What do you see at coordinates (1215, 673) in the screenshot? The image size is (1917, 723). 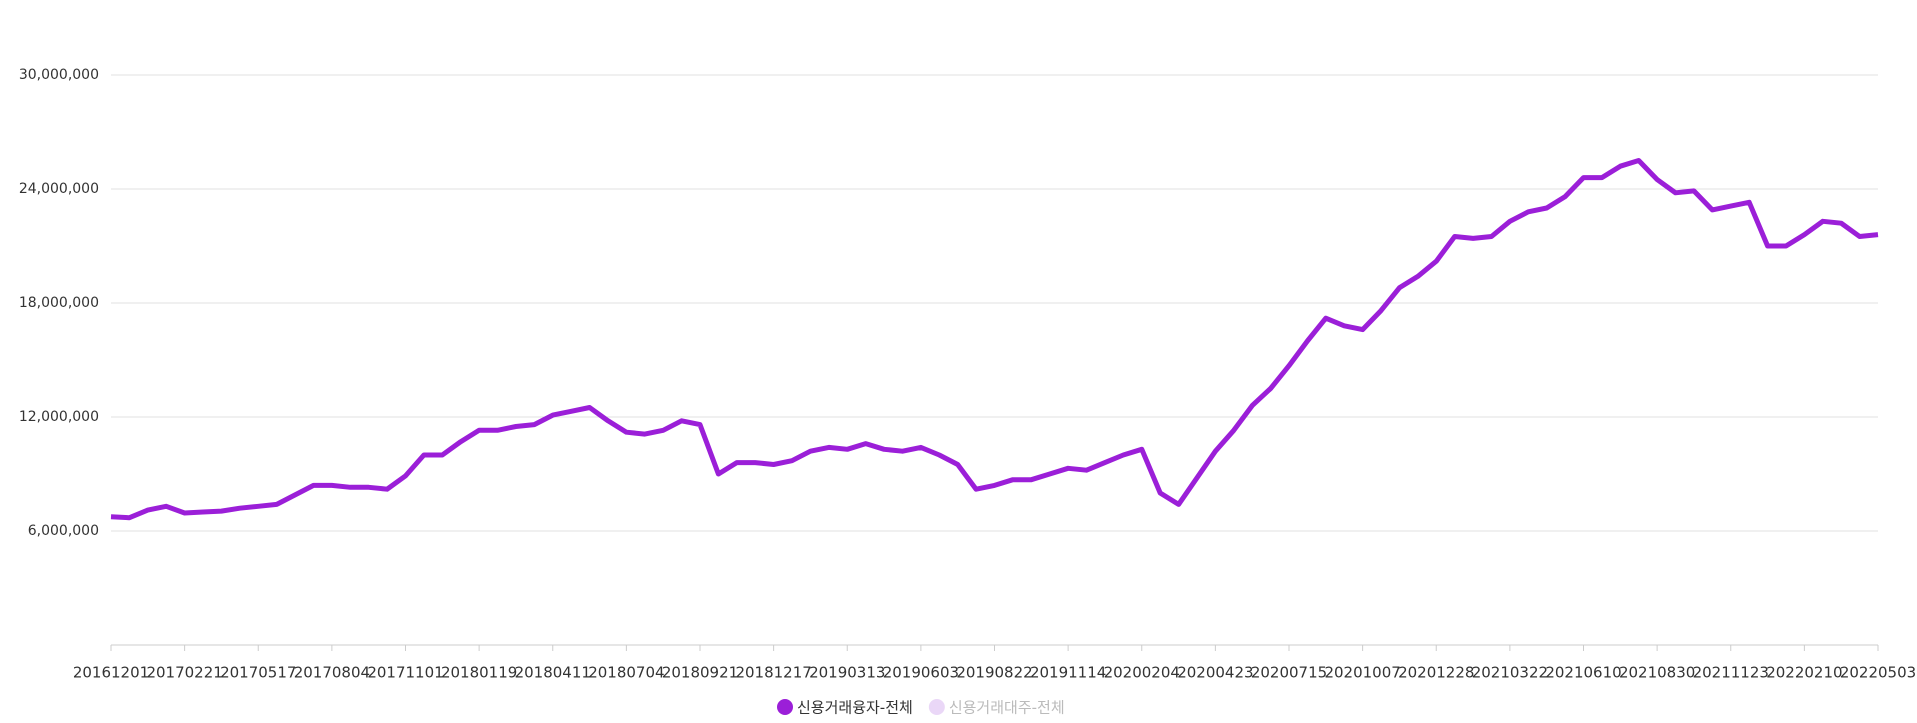 I see `x-tick-label: 20200423` at bounding box center [1215, 673].